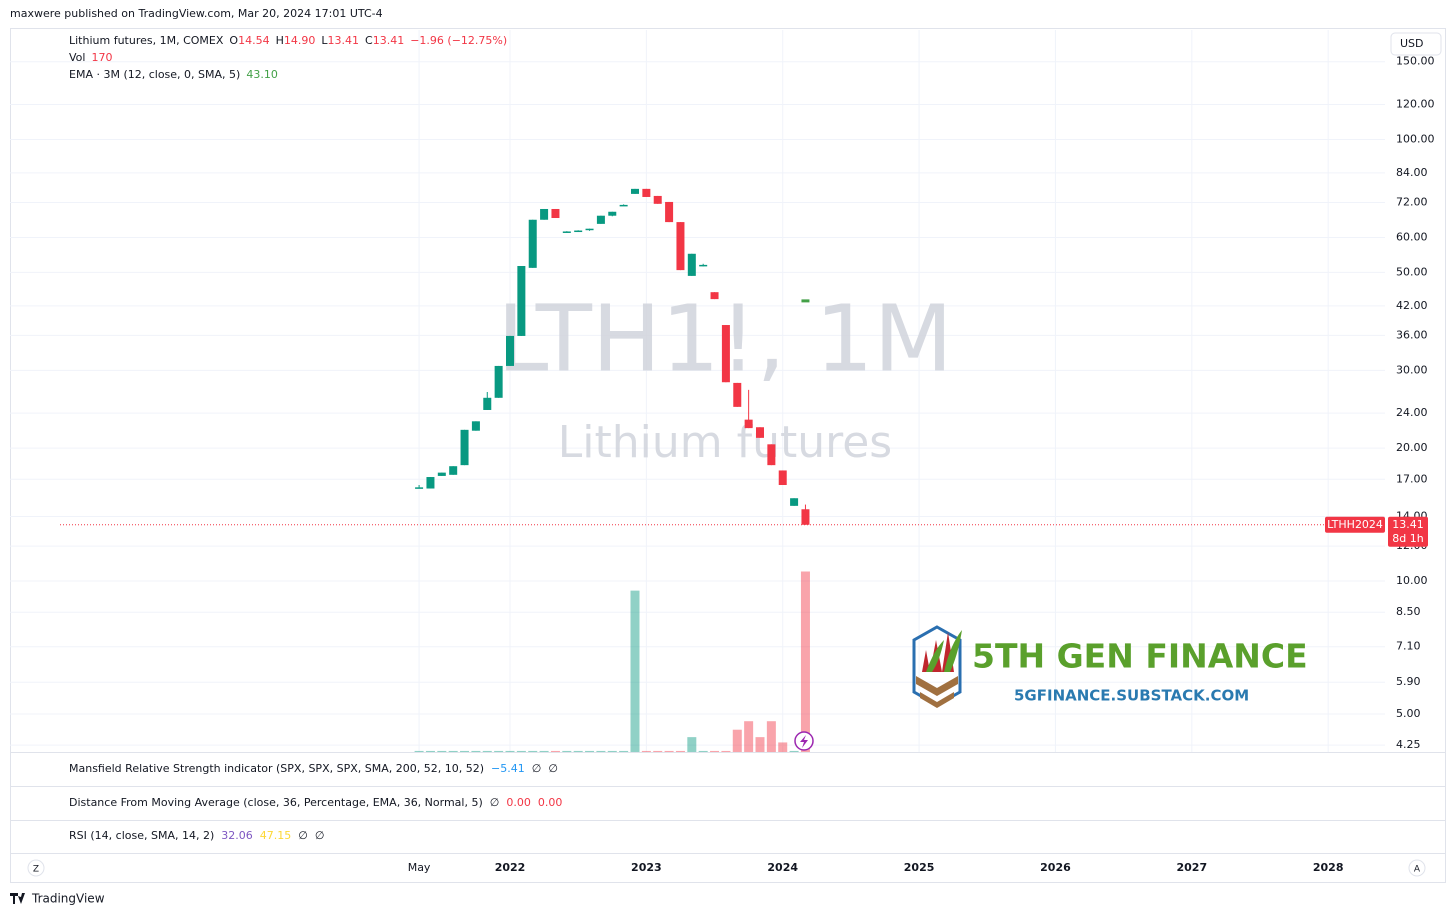 The width and height of the screenshot is (1456, 916). I want to click on currency-button, so click(1416, 44).